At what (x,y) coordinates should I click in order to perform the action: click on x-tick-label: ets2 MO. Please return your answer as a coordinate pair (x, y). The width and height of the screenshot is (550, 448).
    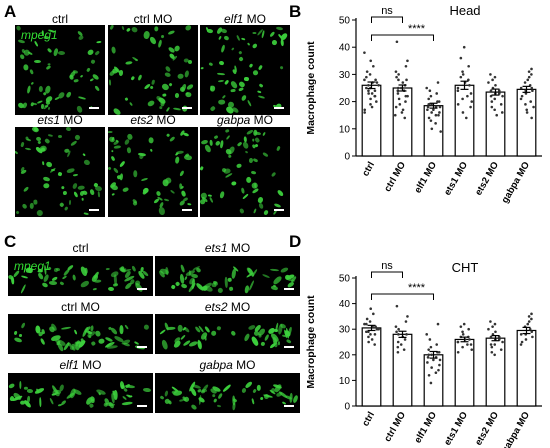
    Looking at the image, I should click on (487, 179).